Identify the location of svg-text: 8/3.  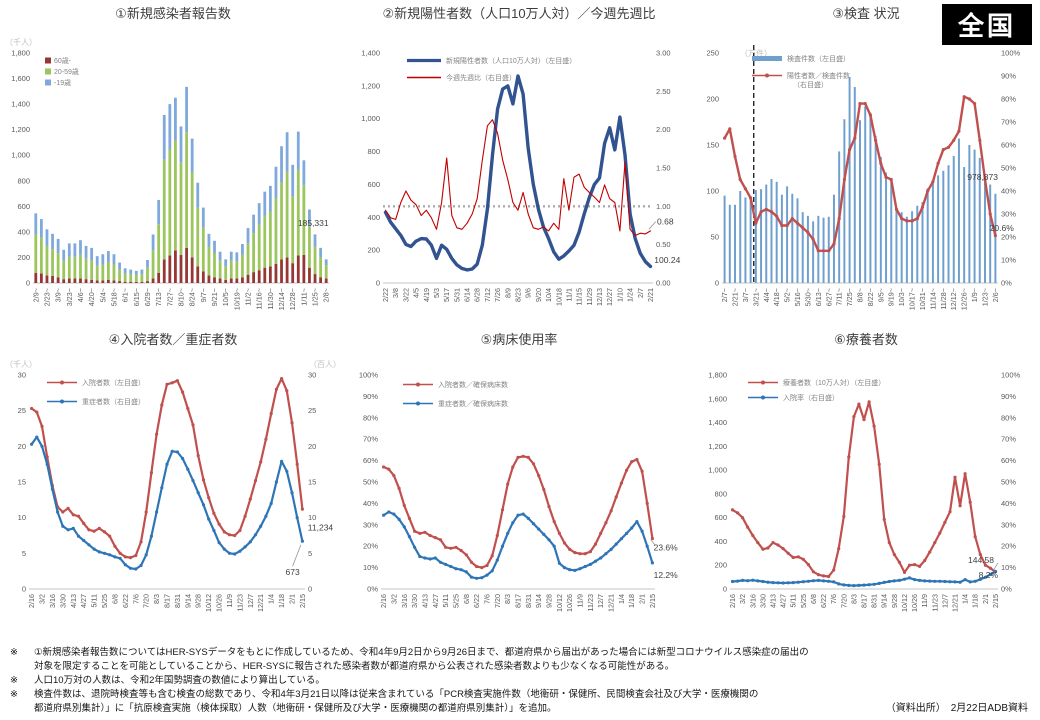
(507, 599).